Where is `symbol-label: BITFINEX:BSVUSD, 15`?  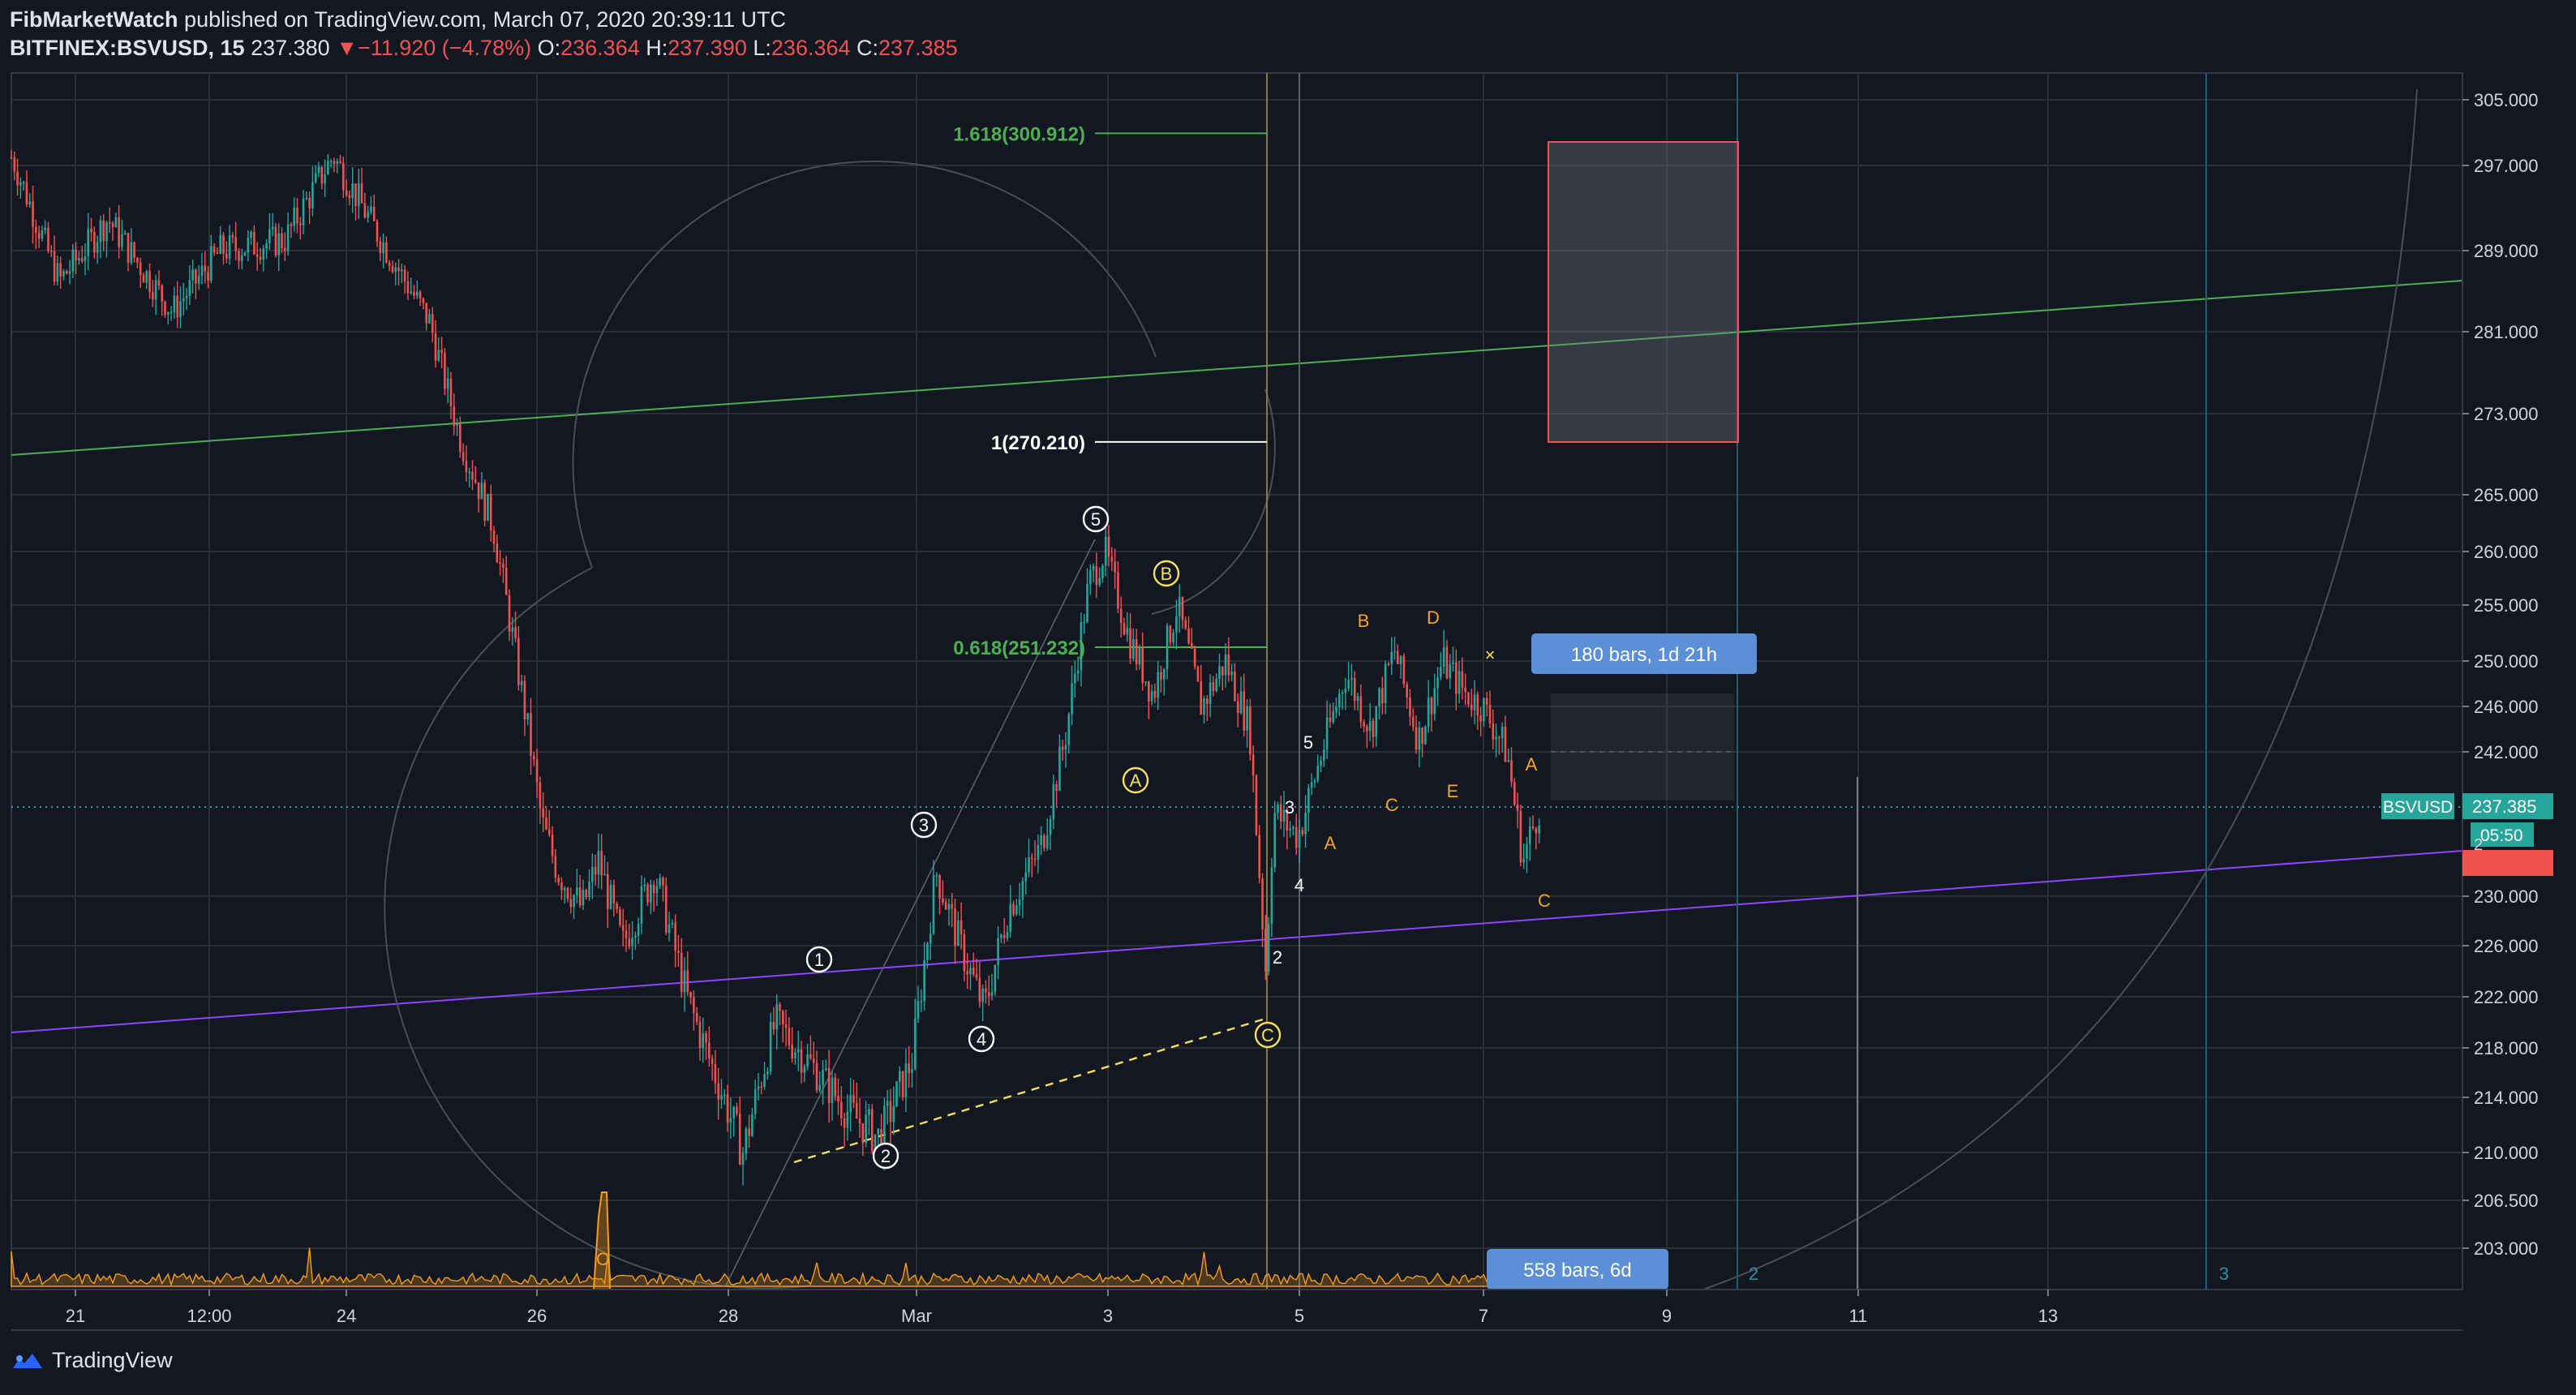
symbol-label: BITFINEX:BSVUSD, 15 is located at coordinates (127, 48).